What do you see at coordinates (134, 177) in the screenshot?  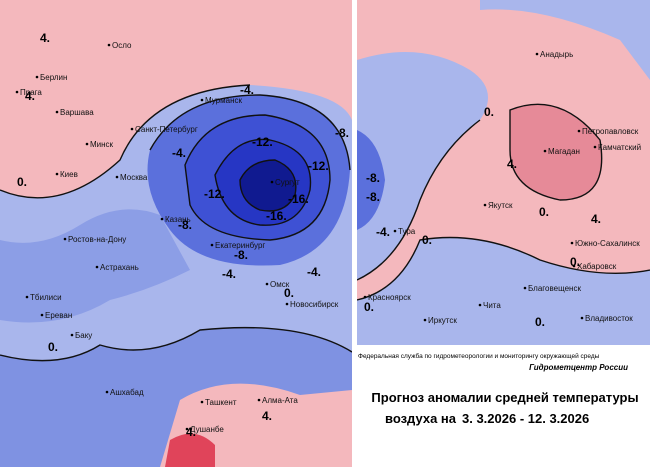 I see `city-label: Москва` at bounding box center [134, 177].